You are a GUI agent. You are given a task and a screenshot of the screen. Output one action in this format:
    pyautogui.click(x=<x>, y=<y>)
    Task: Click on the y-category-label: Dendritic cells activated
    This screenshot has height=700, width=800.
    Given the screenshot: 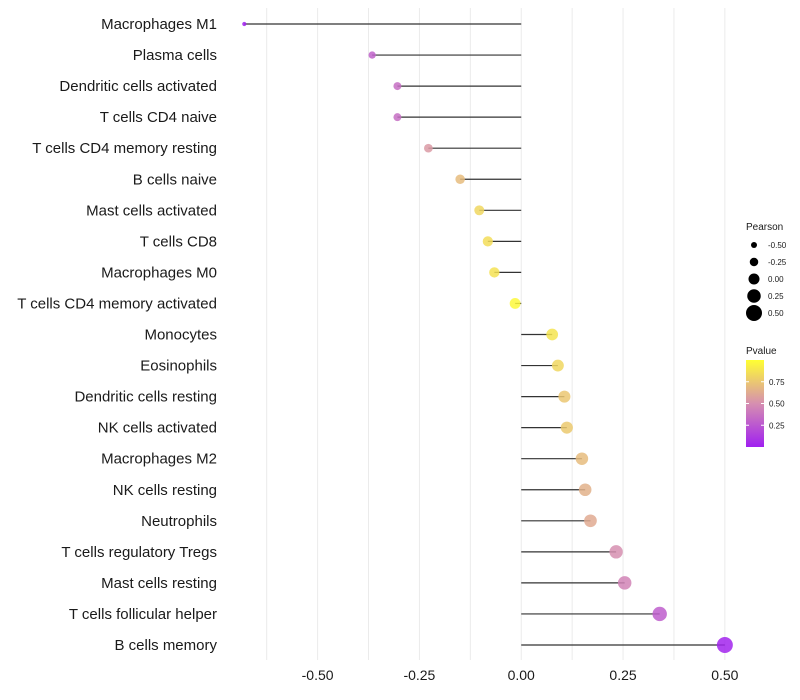 What is the action you would take?
    pyautogui.click(x=138, y=86)
    